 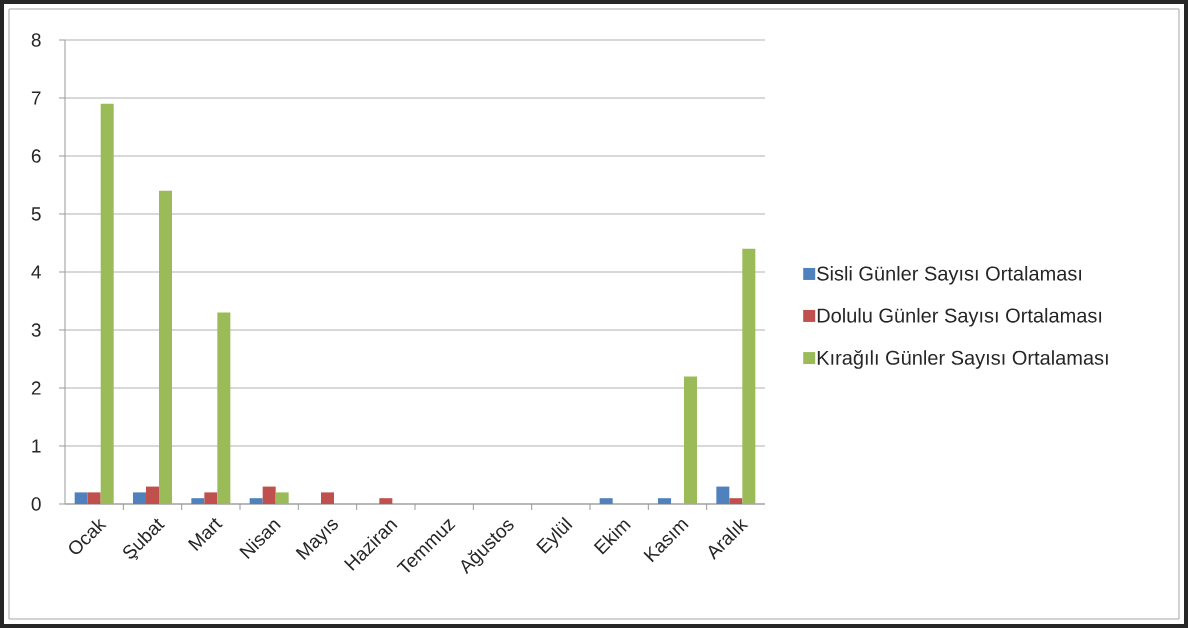 What do you see at coordinates (36, 330) in the screenshot?
I see `y-tick-label: 3` at bounding box center [36, 330].